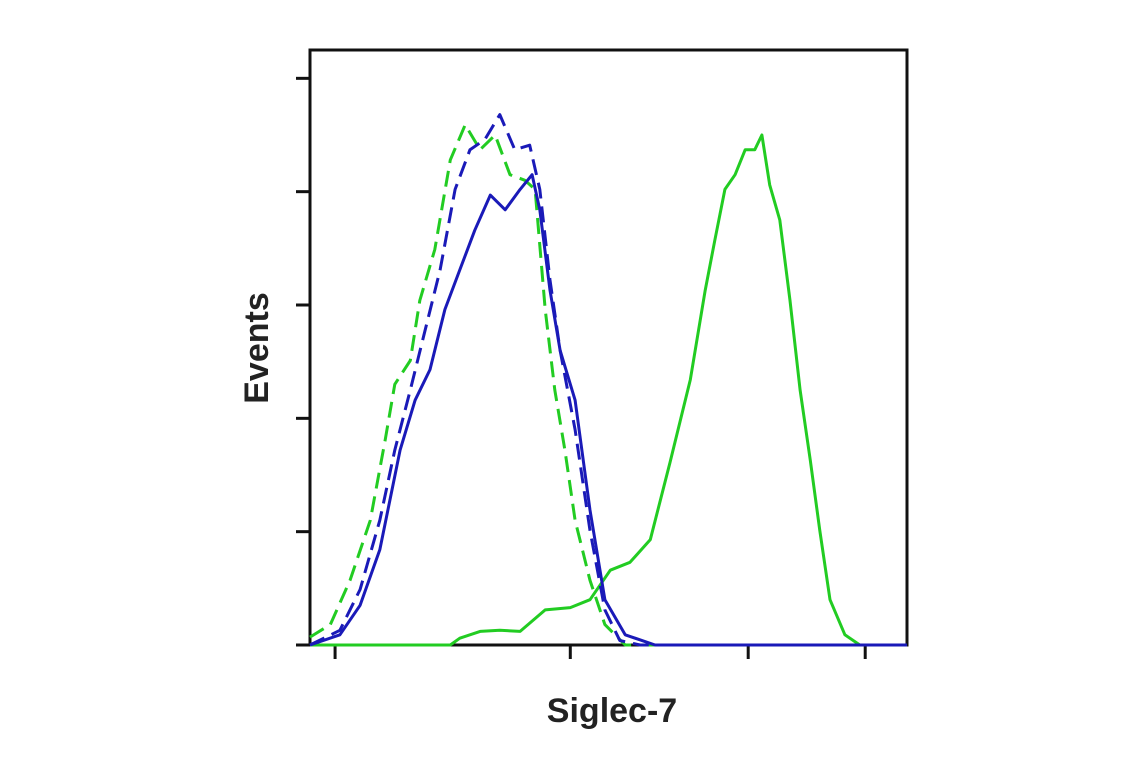  Describe the element at coordinates (612, 711) in the screenshot. I see `x-axis-title: Siglec-7` at that location.